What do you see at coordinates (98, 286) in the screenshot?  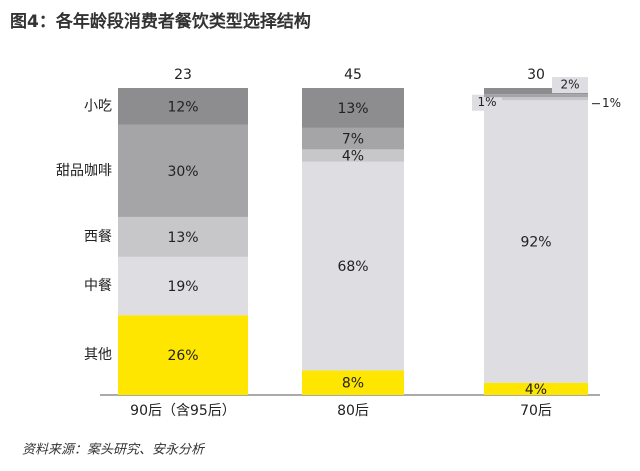 I see `series-name: 中餐` at bounding box center [98, 286].